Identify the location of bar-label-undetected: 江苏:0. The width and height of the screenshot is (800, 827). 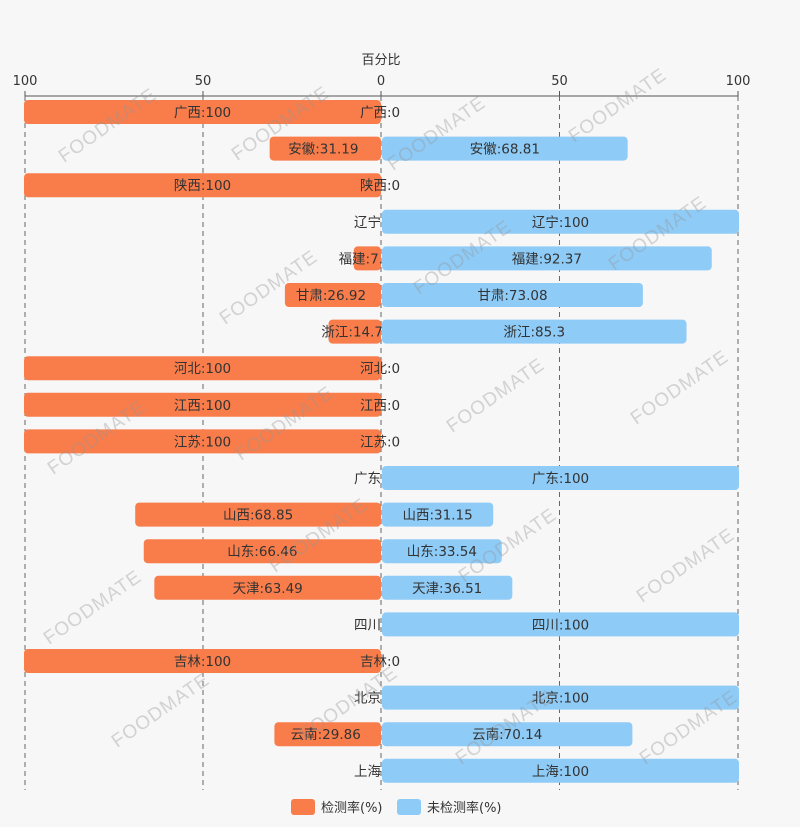
(380, 442).